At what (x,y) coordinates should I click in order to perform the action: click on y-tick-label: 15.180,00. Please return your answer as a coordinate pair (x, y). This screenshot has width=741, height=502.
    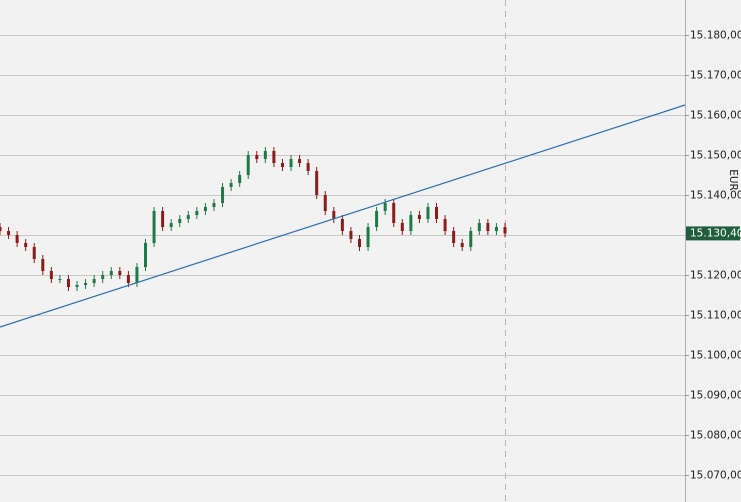
    Looking at the image, I should click on (715, 36).